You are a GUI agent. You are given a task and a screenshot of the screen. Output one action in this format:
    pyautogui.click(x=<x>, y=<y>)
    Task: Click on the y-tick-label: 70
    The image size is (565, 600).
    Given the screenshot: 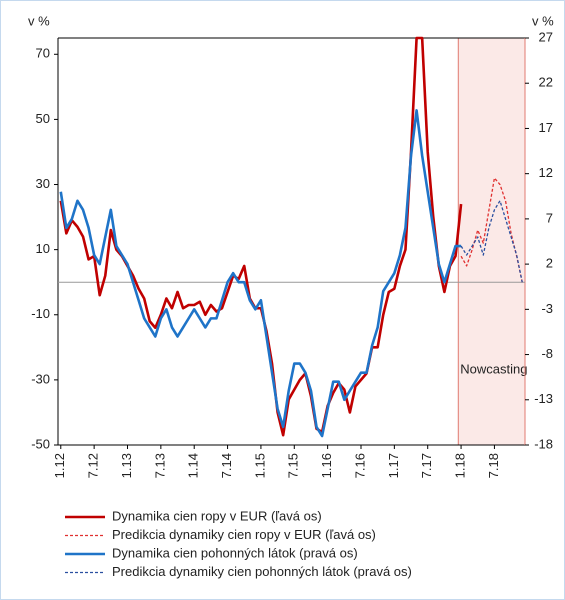 What is the action you would take?
    pyautogui.click(x=43, y=53)
    